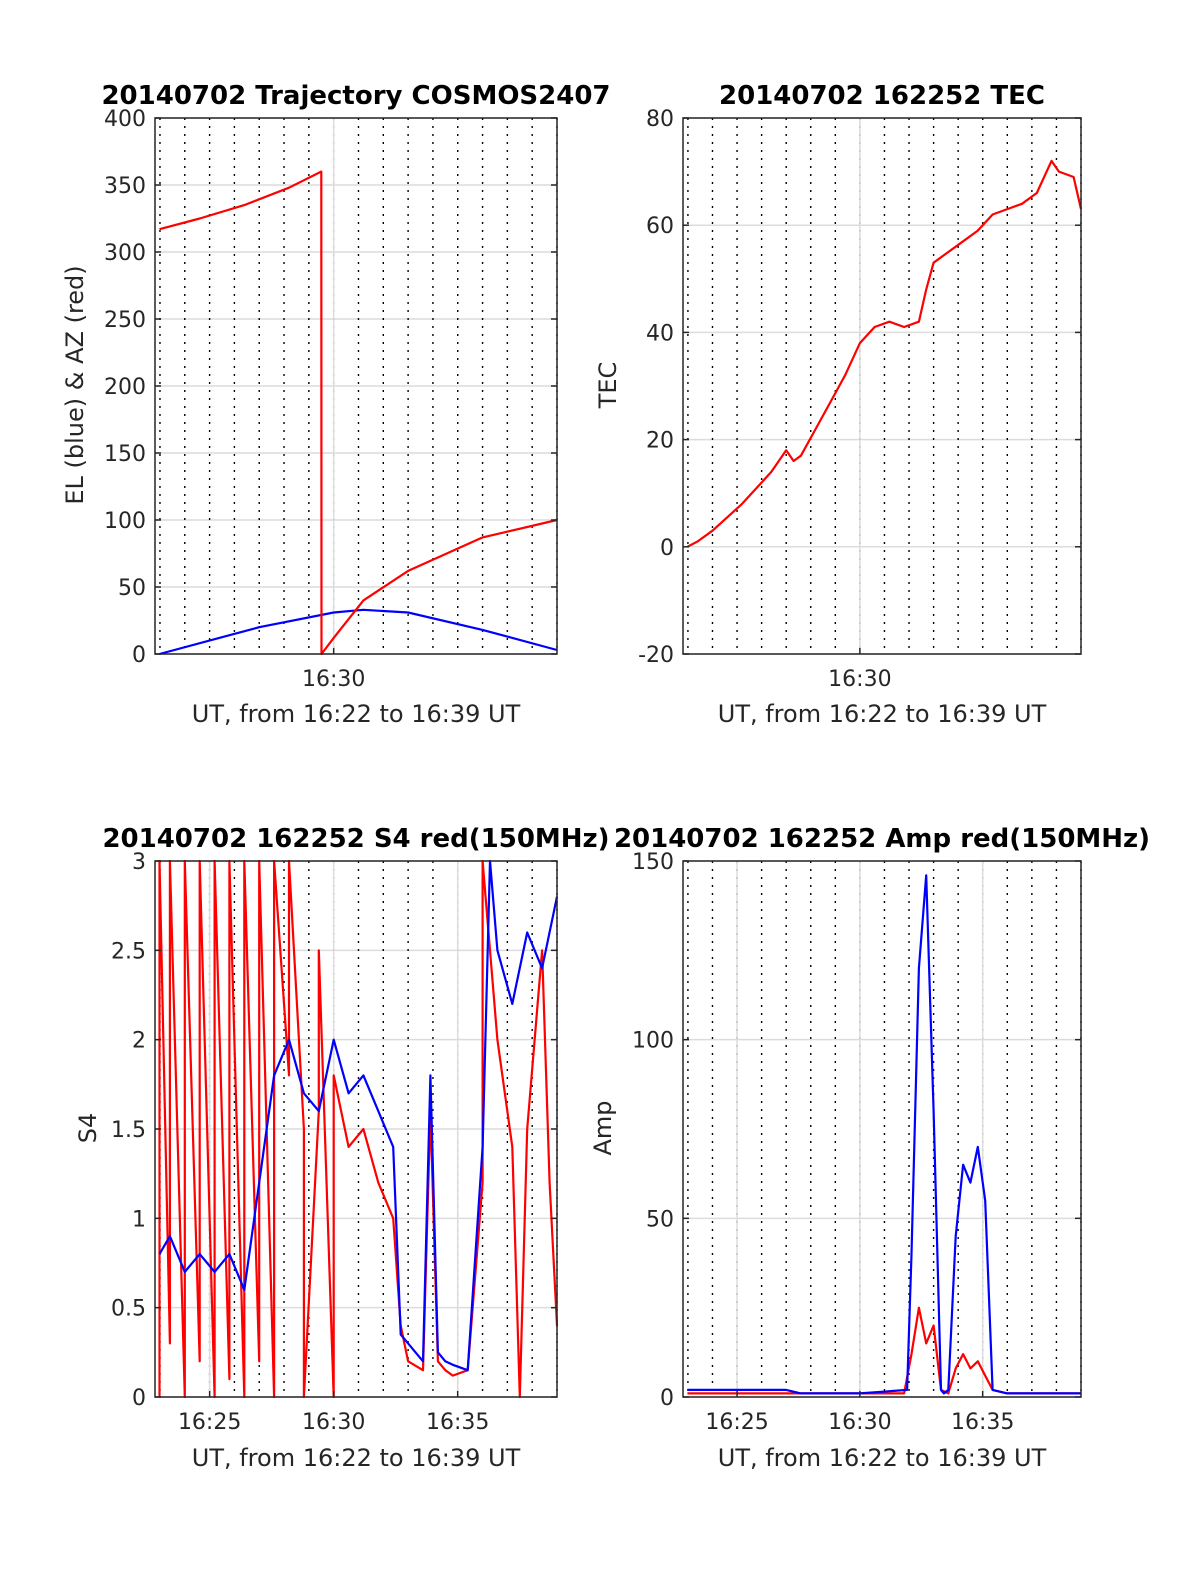  Describe the element at coordinates (882, 96) in the screenshot. I see `chart-title: 20140702 162252 TEC` at that location.